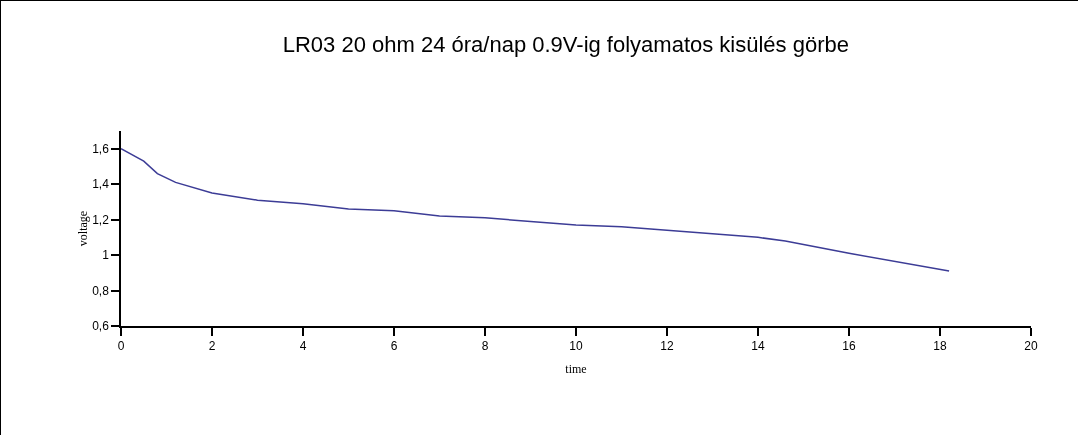  I want to click on x-tick-label: 16, so click(849, 346).